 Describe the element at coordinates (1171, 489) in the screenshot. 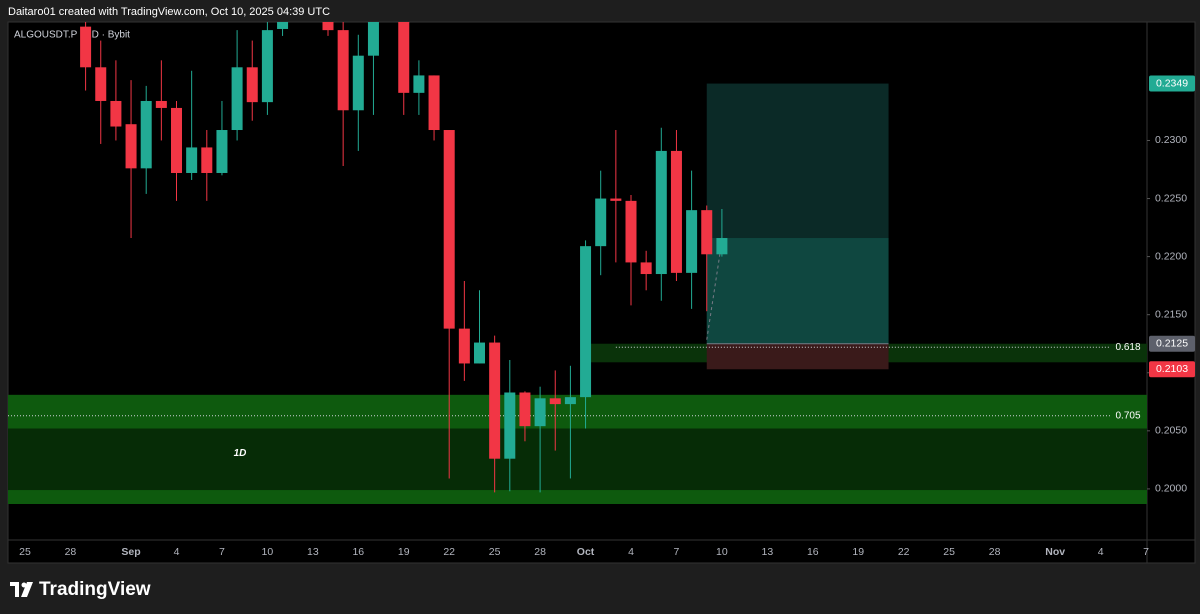

I see `y-tick-label: 0.2000` at that location.